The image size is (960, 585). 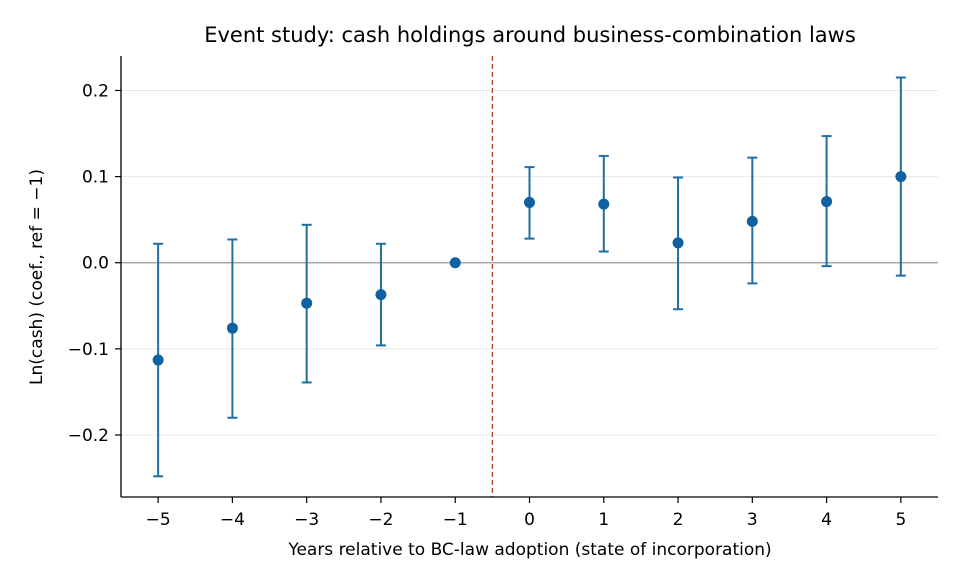 I want to click on y-axis-label: Ln(cash) (coef., ref = −1), so click(x=37, y=277).